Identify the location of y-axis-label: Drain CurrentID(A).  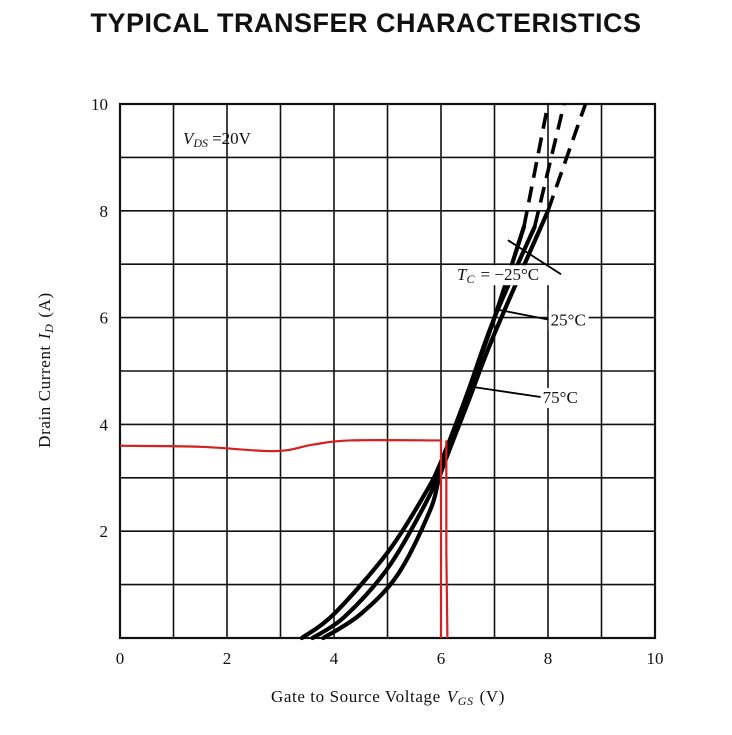
(45, 370).